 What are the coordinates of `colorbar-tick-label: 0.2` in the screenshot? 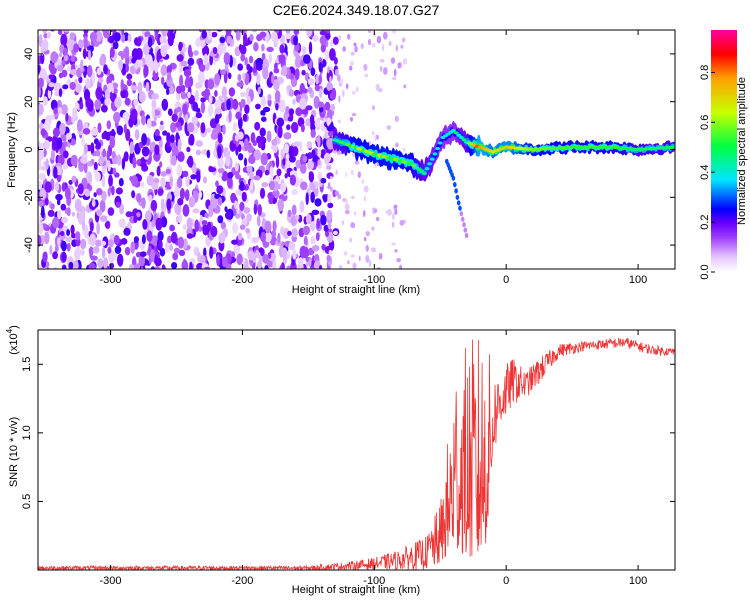 It's located at (705, 221).